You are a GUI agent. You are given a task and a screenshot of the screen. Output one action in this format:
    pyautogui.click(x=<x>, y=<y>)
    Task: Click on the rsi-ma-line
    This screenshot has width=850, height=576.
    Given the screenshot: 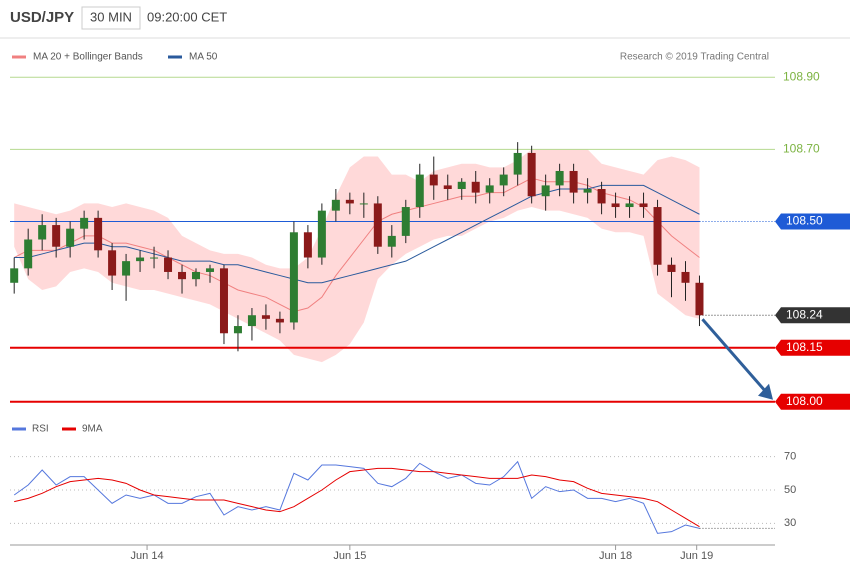 What is the action you would take?
    pyautogui.click(x=357, y=497)
    